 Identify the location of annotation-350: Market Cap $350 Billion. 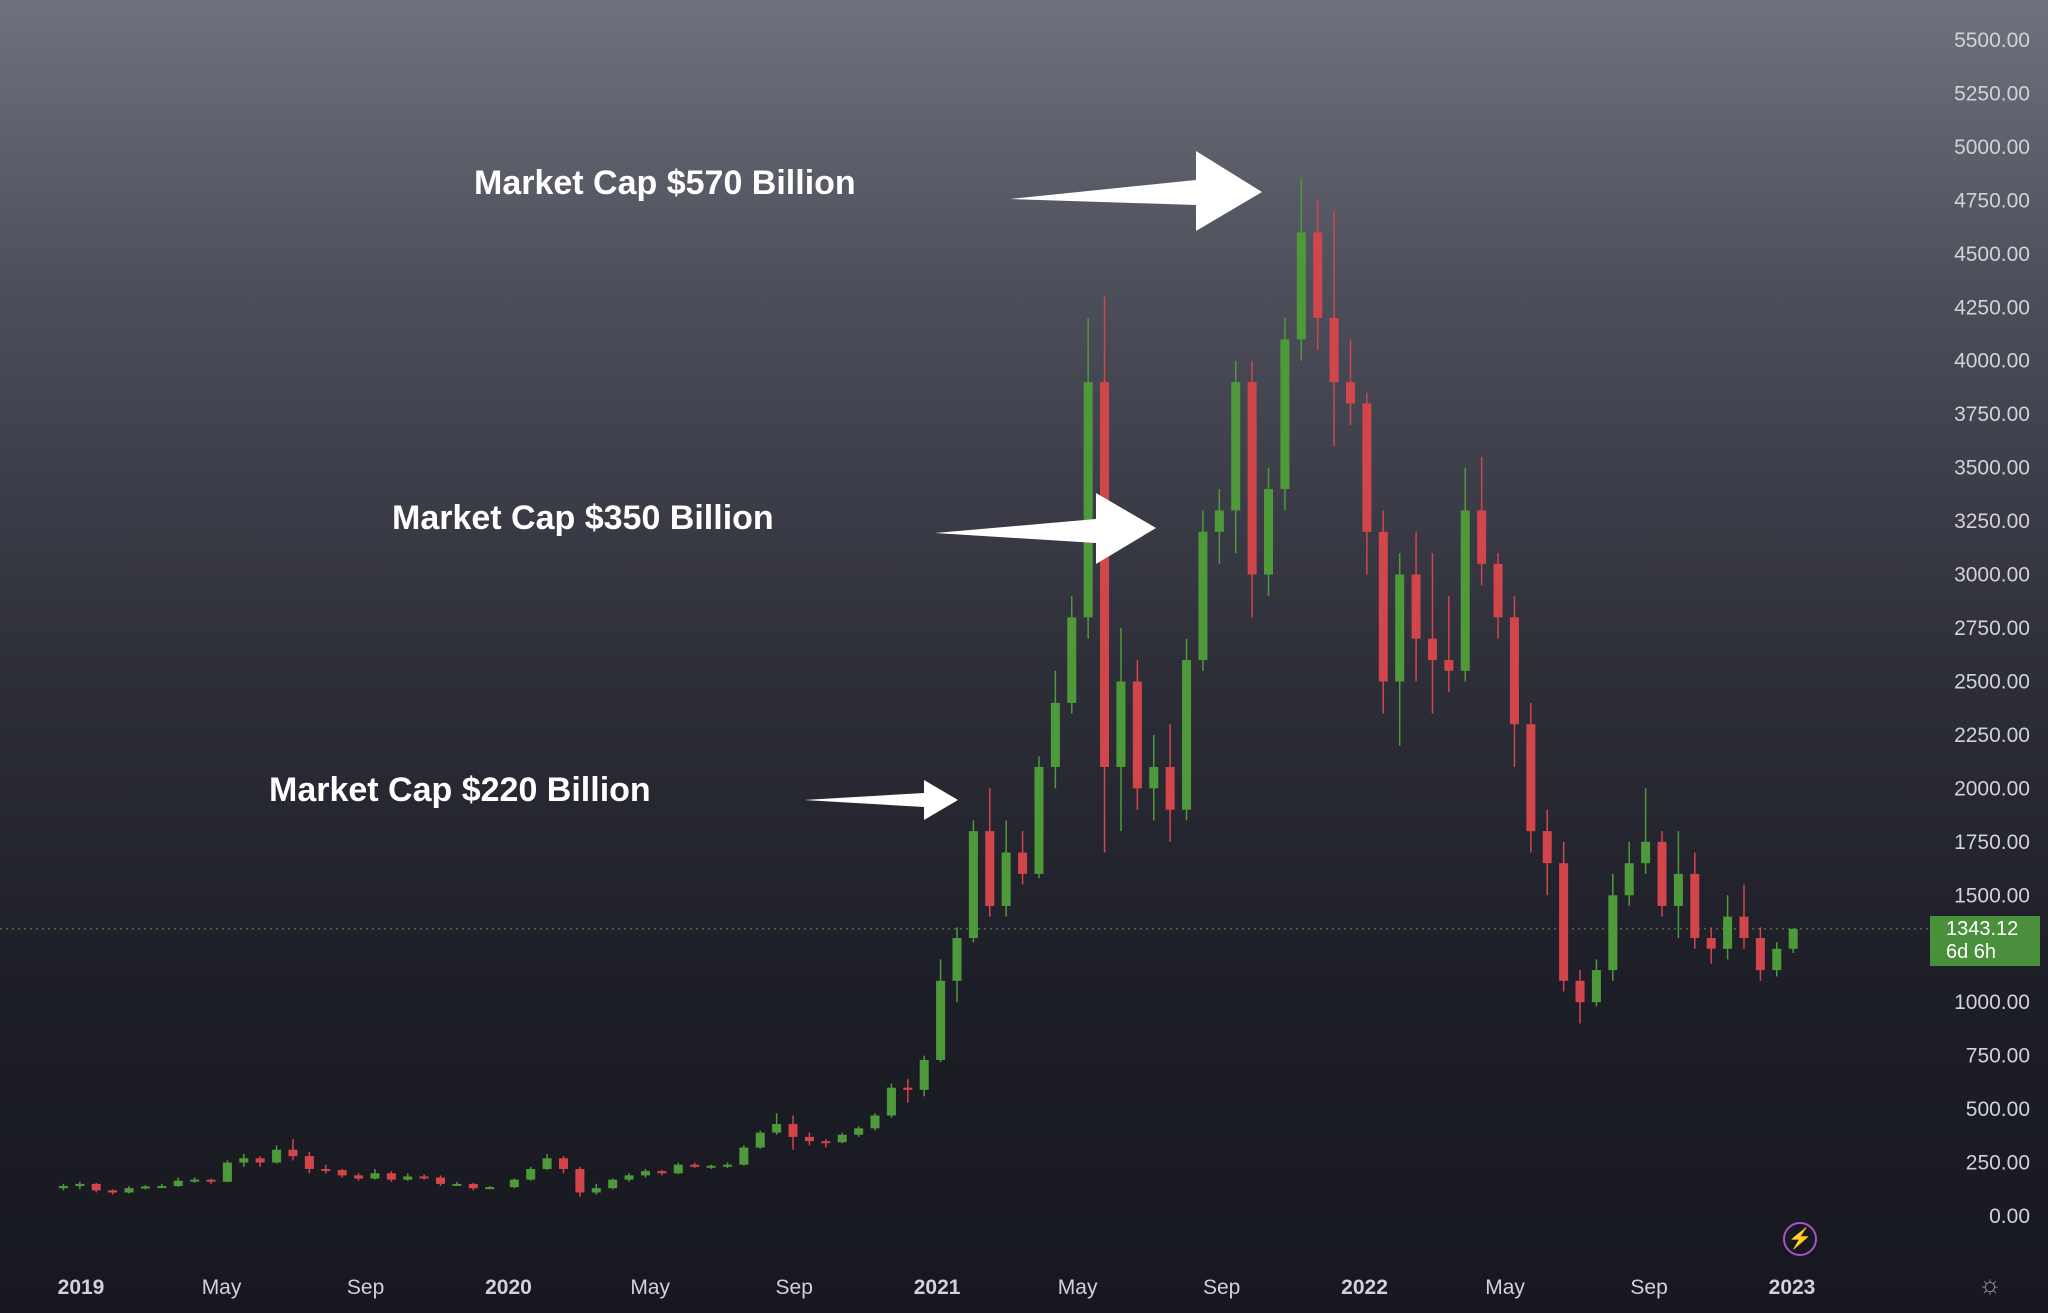
(774, 528).